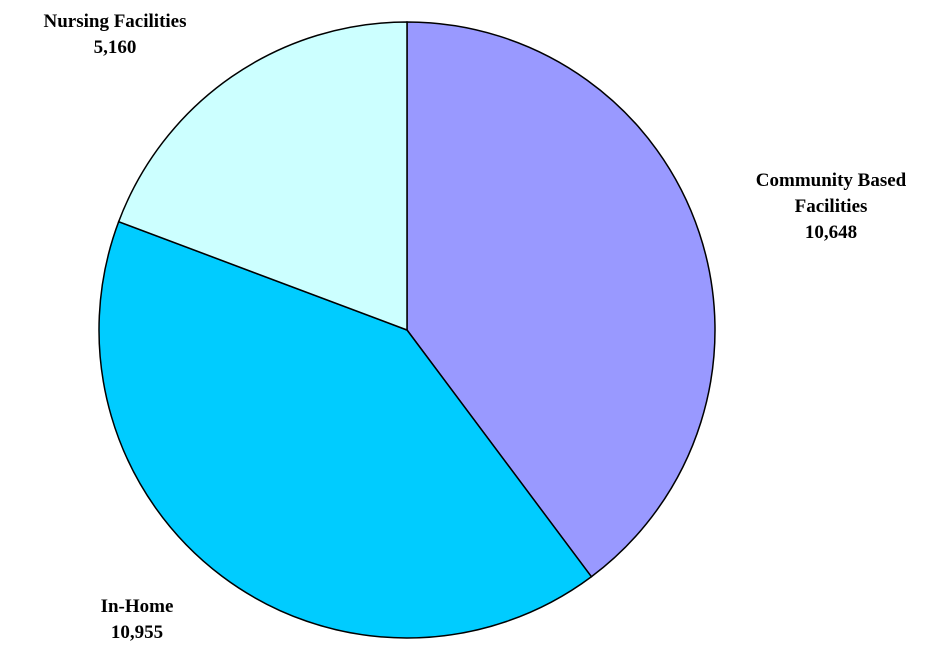 The image size is (937, 647). Describe the element at coordinates (114, 21) in the screenshot. I see `slice-category-label: Nursing Facilities` at that location.